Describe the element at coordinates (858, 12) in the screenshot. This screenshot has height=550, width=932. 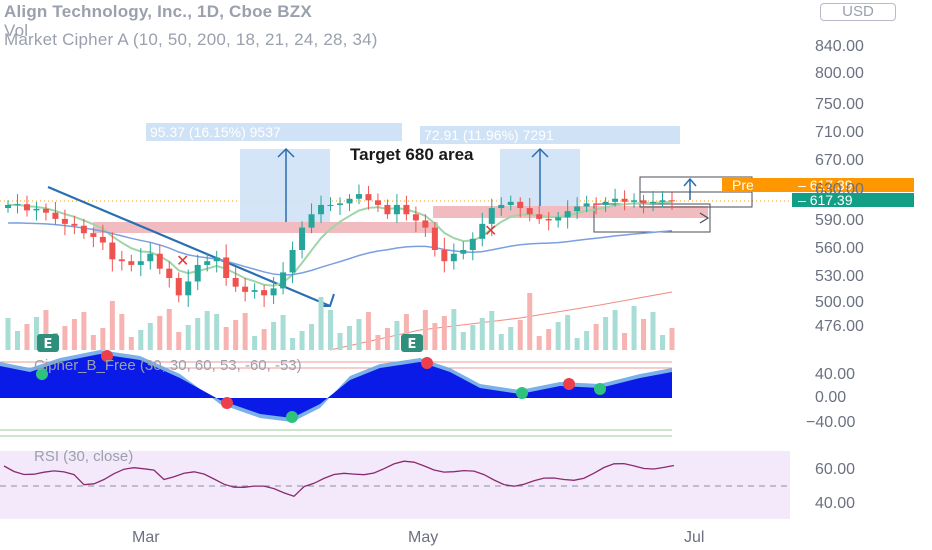
I see `currency-select: USD` at that location.